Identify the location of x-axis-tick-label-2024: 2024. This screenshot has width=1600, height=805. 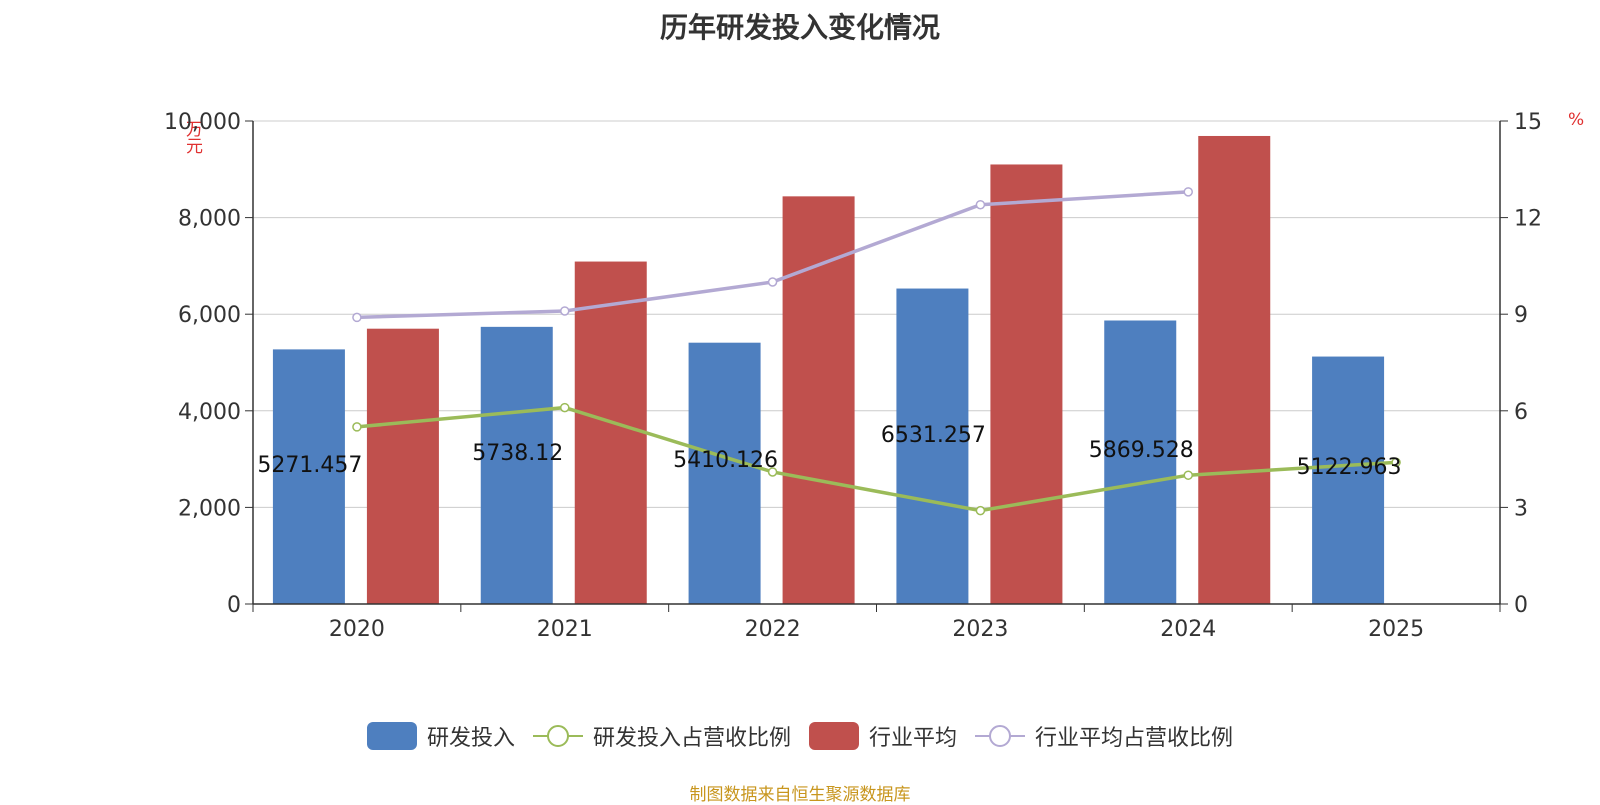
(1188, 629).